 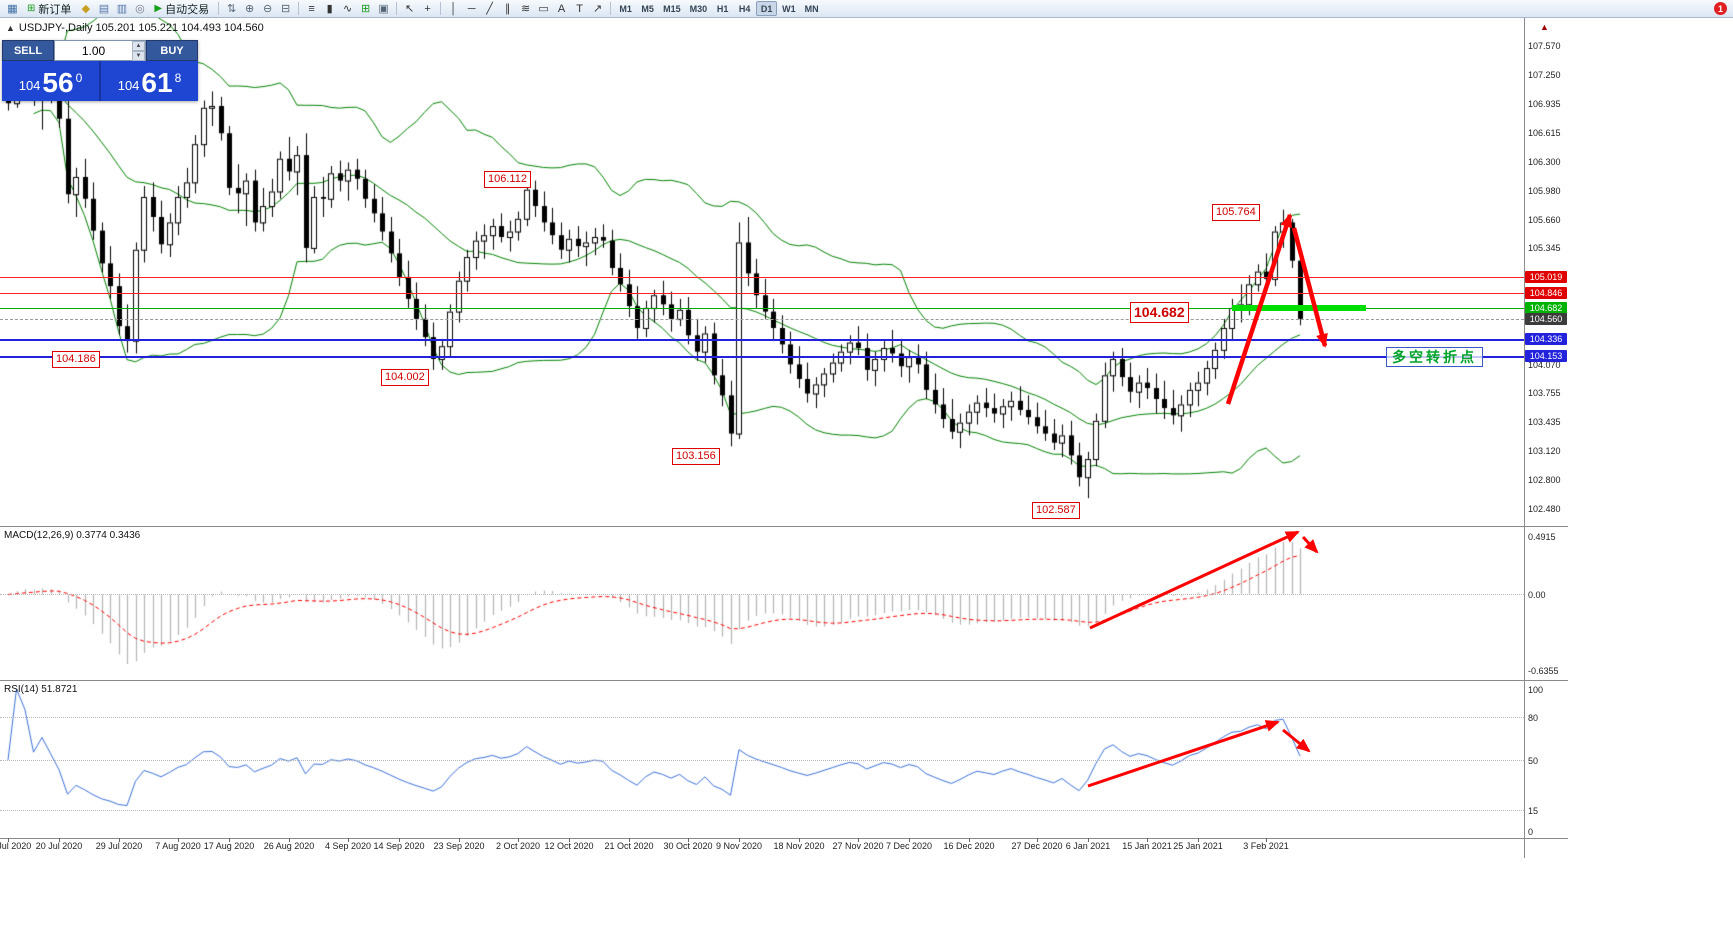 What do you see at coordinates (1720, 8) in the screenshot?
I see `notification-badge: 1` at bounding box center [1720, 8].